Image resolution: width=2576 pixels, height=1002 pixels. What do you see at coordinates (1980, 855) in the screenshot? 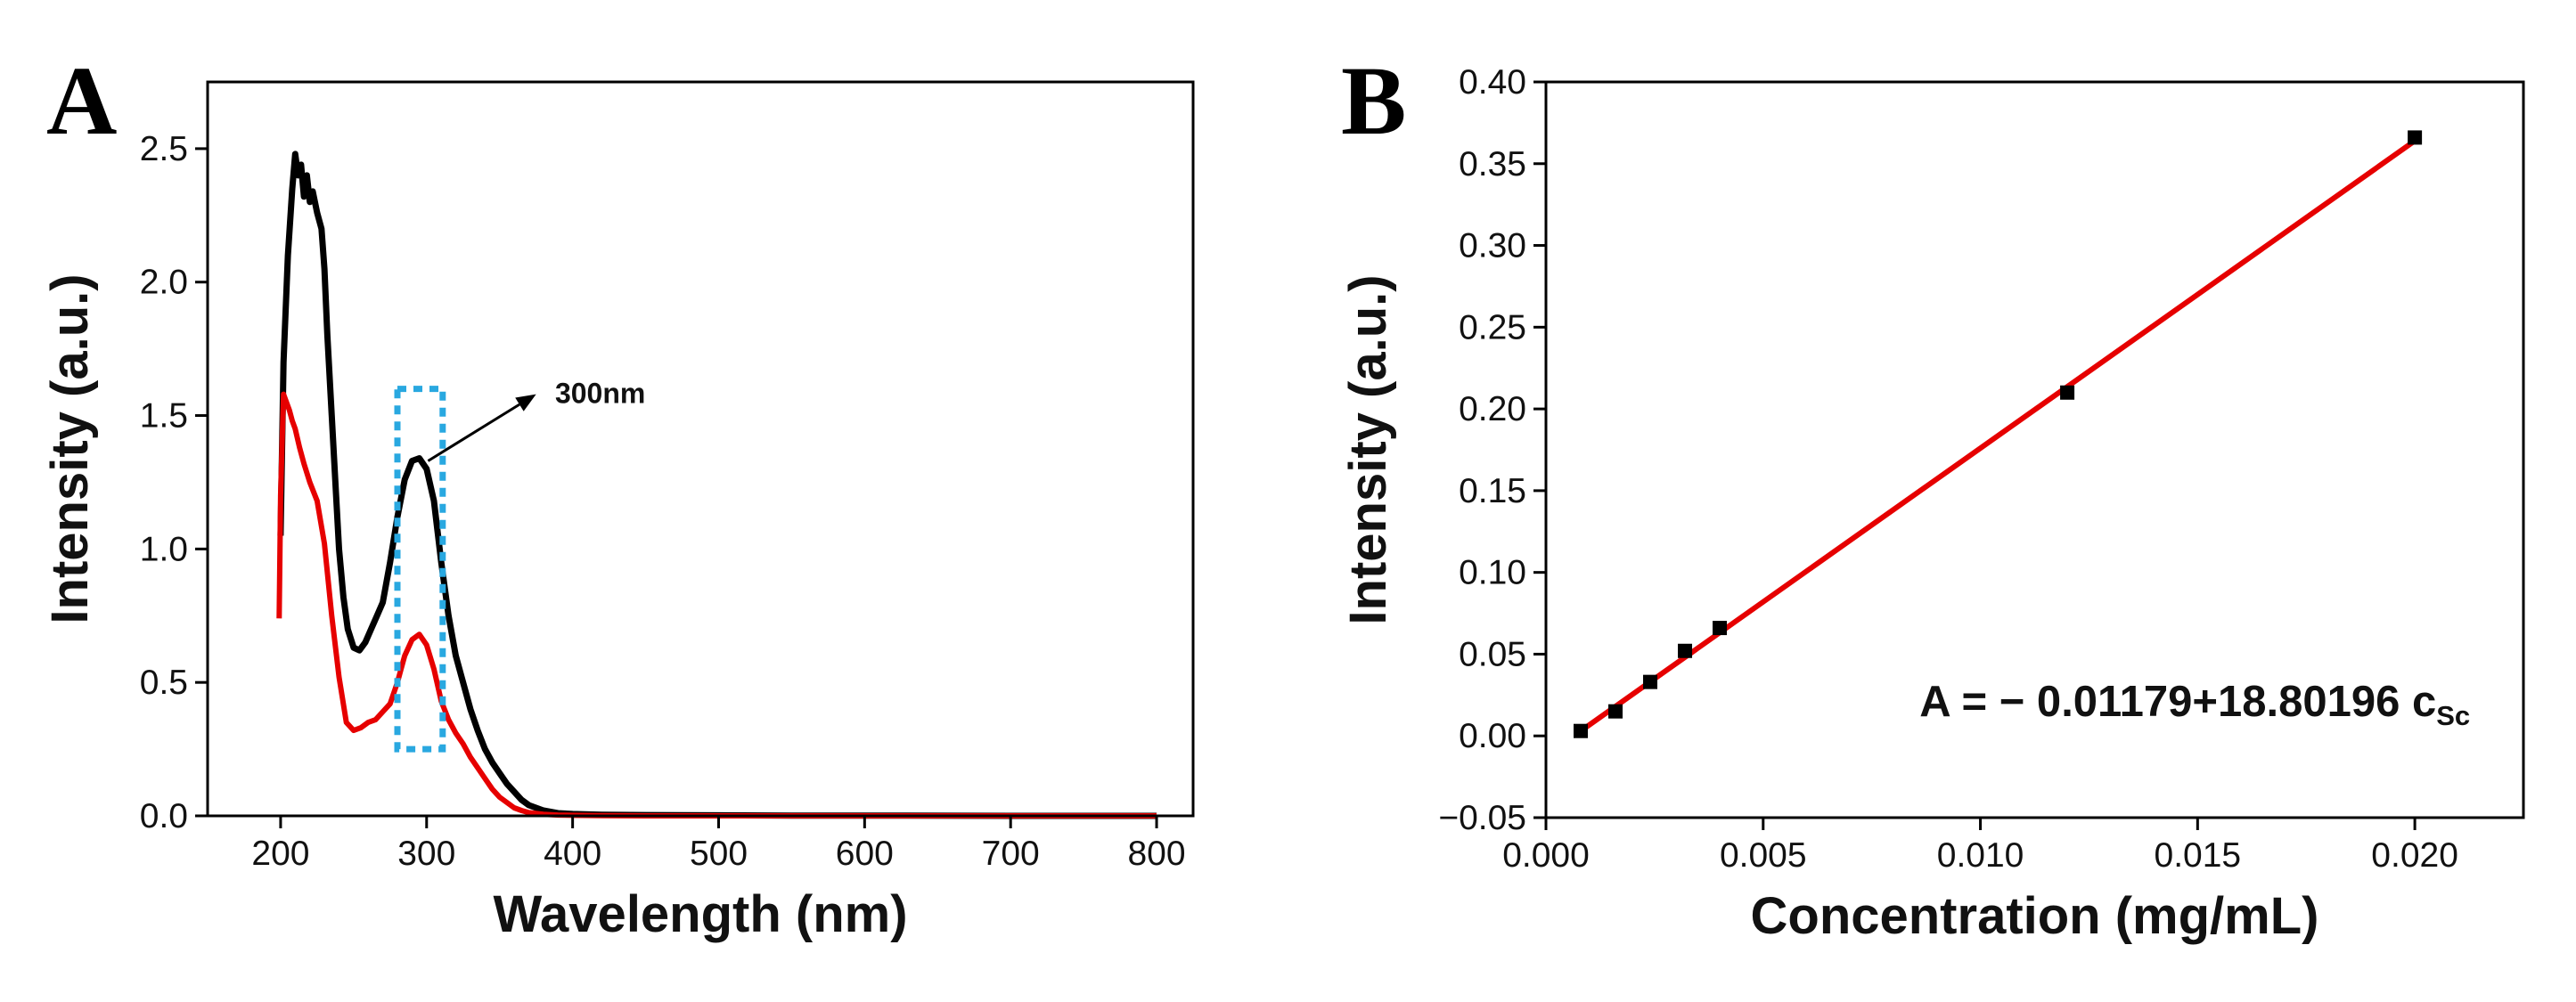
I see `b-x-tick-label: 0.010` at bounding box center [1980, 855].